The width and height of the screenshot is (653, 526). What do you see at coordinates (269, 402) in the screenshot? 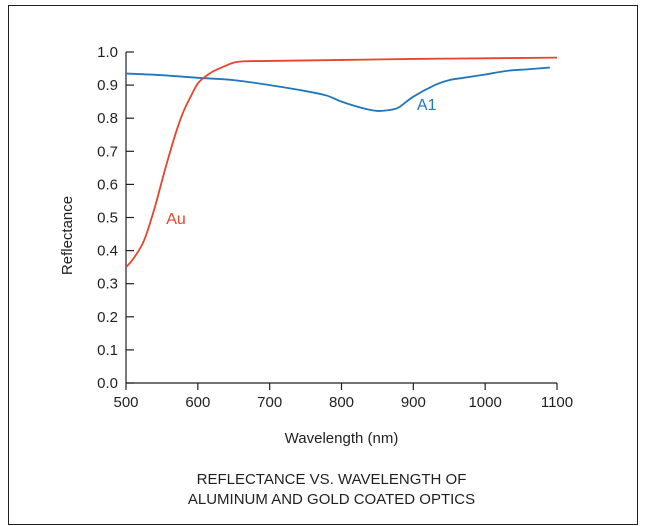
I see `x-tick-label: 700` at bounding box center [269, 402].